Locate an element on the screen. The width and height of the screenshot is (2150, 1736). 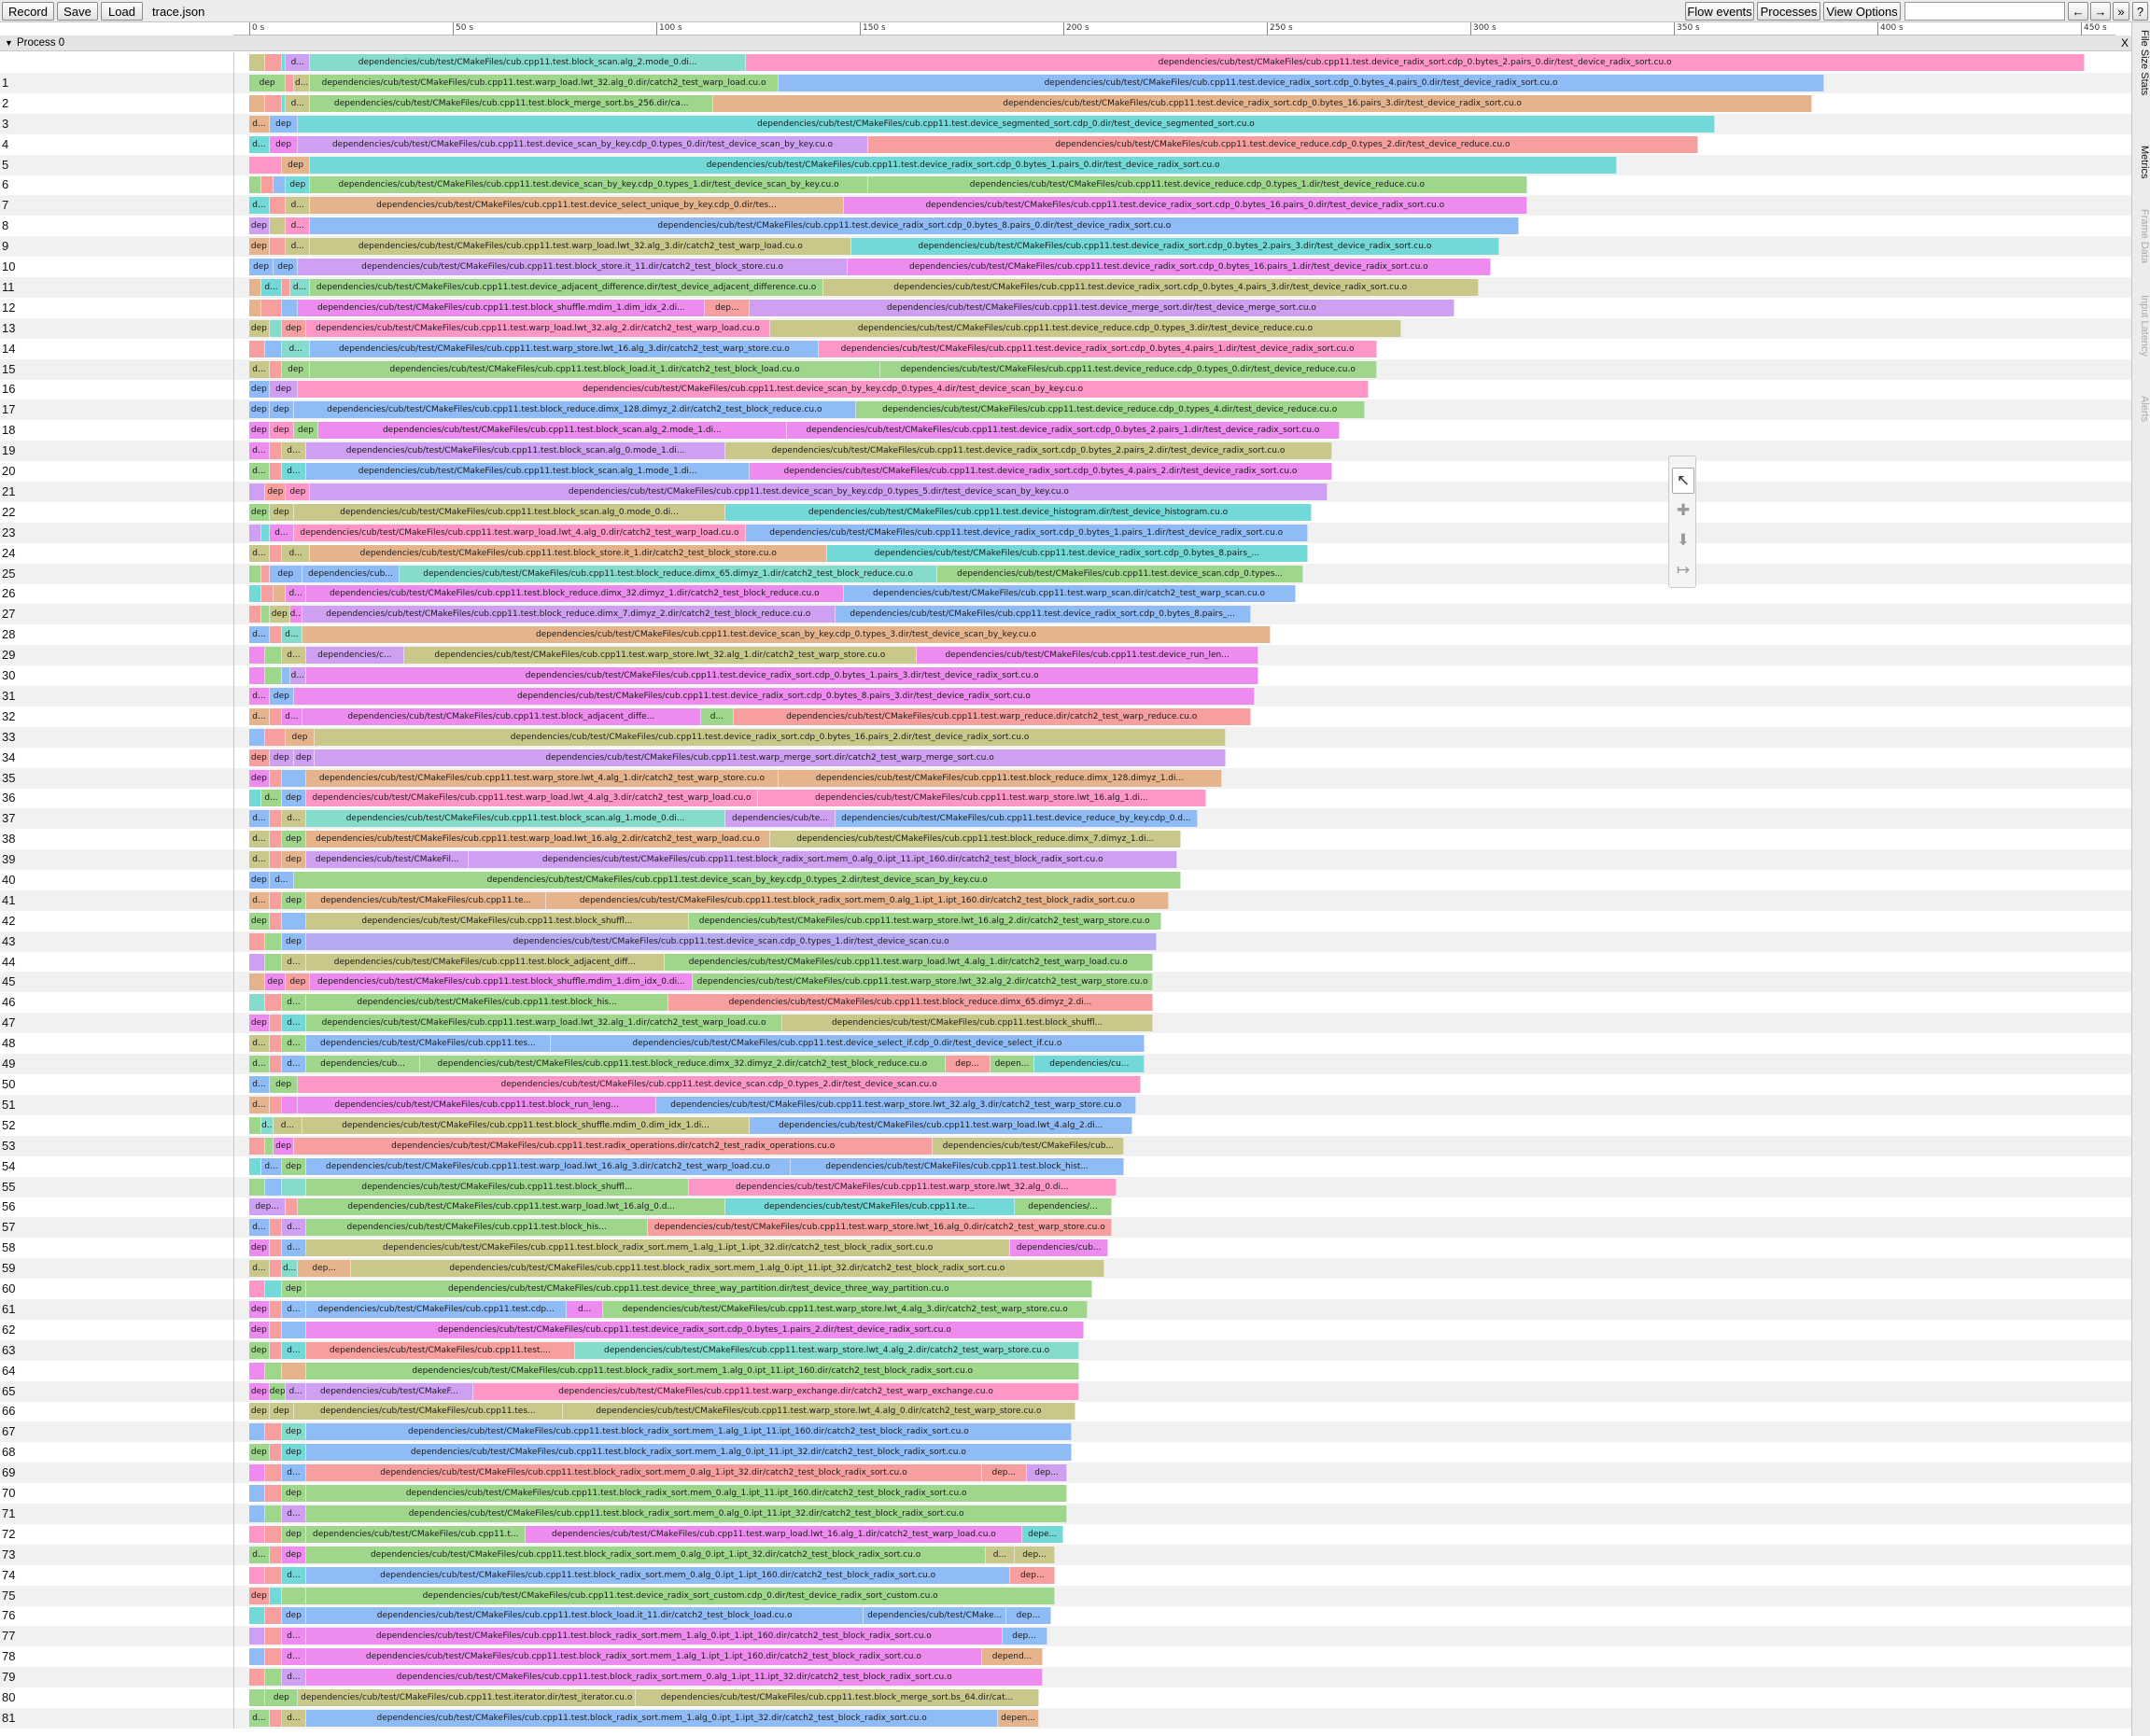
save-button: Save is located at coordinates (77, 11).